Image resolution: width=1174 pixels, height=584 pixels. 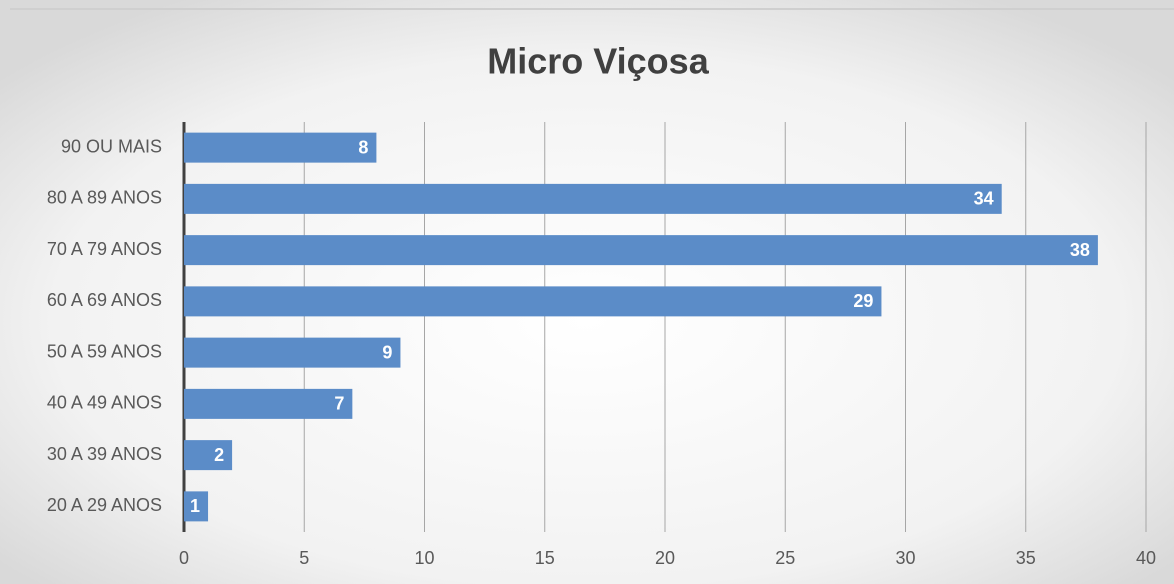 I want to click on x-tick-label: 35, so click(x=1026, y=558).